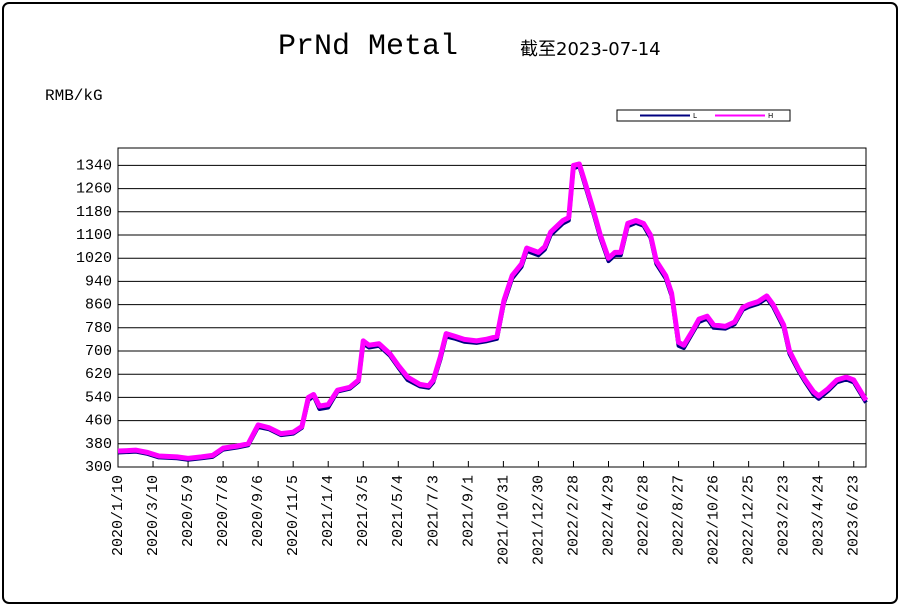 The image size is (900, 610). I want to click on legend-label: L, so click(695, 116).